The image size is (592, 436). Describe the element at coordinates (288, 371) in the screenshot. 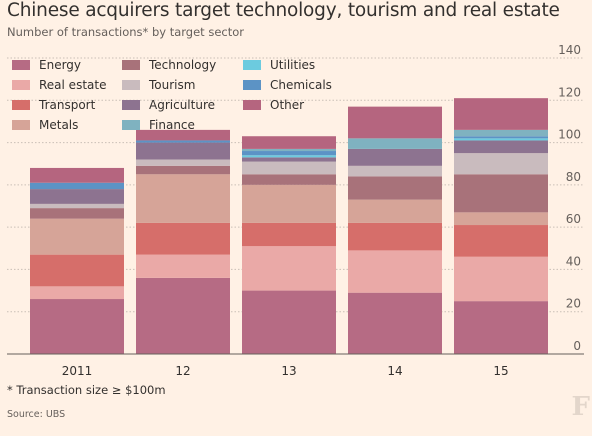

I see `x-tick-label: 13` at that location.